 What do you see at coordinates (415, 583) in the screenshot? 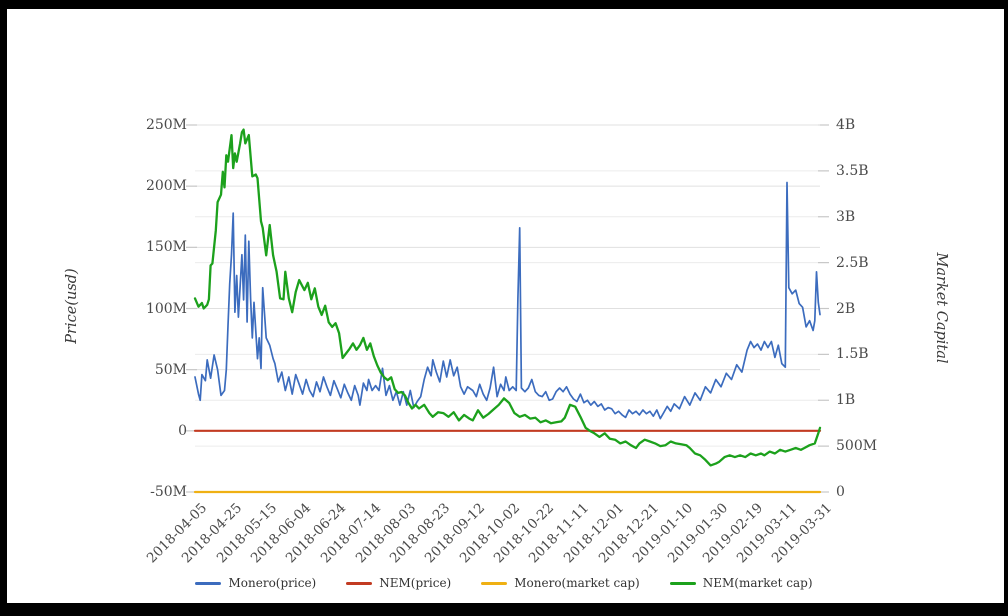
I see `legend-label: NEM(price)` at bounding box center [415, 583].